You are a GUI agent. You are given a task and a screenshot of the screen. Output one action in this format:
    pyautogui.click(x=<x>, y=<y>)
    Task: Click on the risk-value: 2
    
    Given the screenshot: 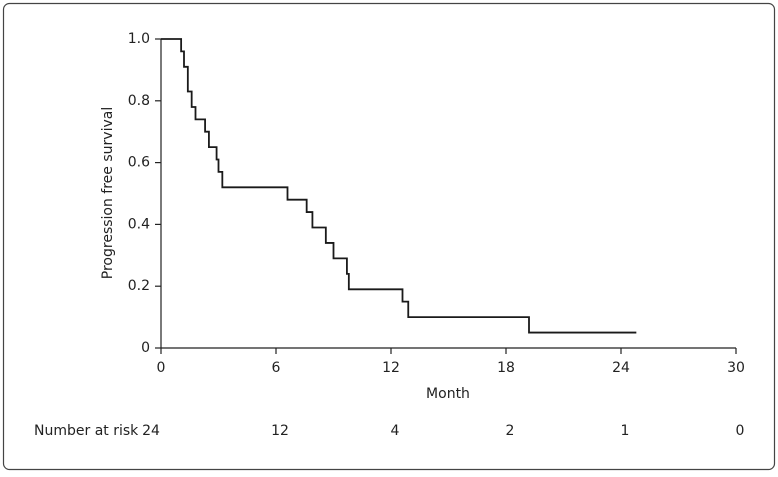 What is the action you would take?
    pyautogui.click(x=510, y=431)
    